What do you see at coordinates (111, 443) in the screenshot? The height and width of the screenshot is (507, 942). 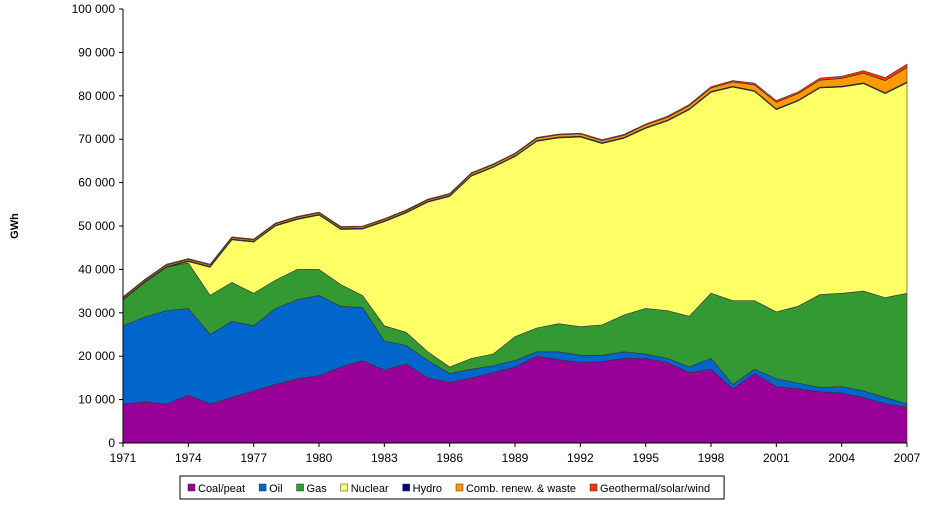 I see `y-tick-label: 0` at bounding box center [111, 443].